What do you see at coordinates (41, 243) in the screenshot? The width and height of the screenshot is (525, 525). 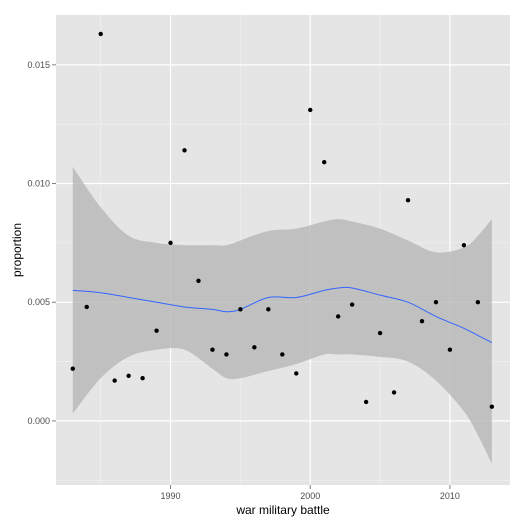 I see `y-axis-ticks: 0.000 0.005 0.010 0.015` at bounding box center [41, 243].